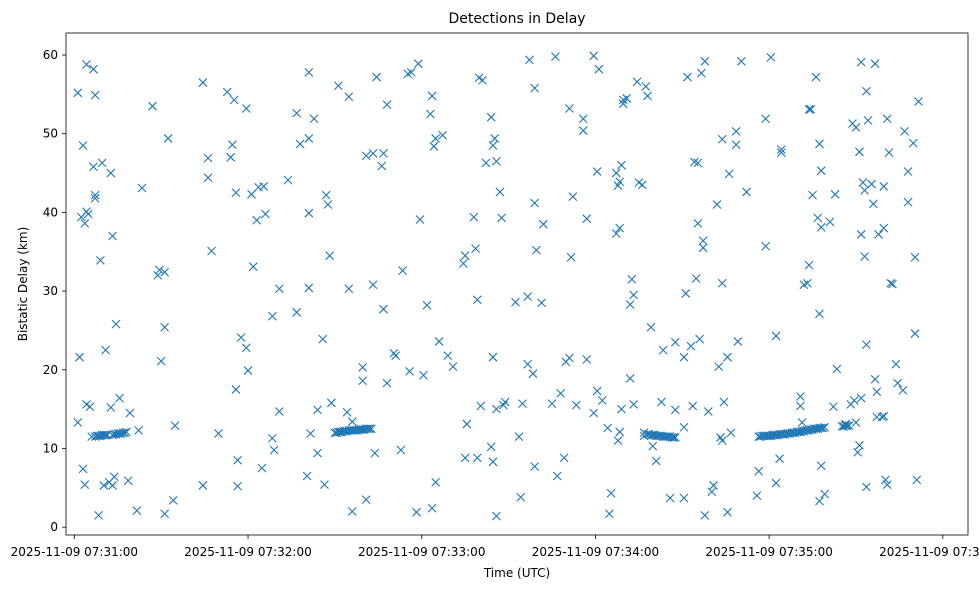  Describe the element at coordinates (74, 552) in the screenshot. I see `x-tick-label: 2025-11-09 07:31:00` at that location.